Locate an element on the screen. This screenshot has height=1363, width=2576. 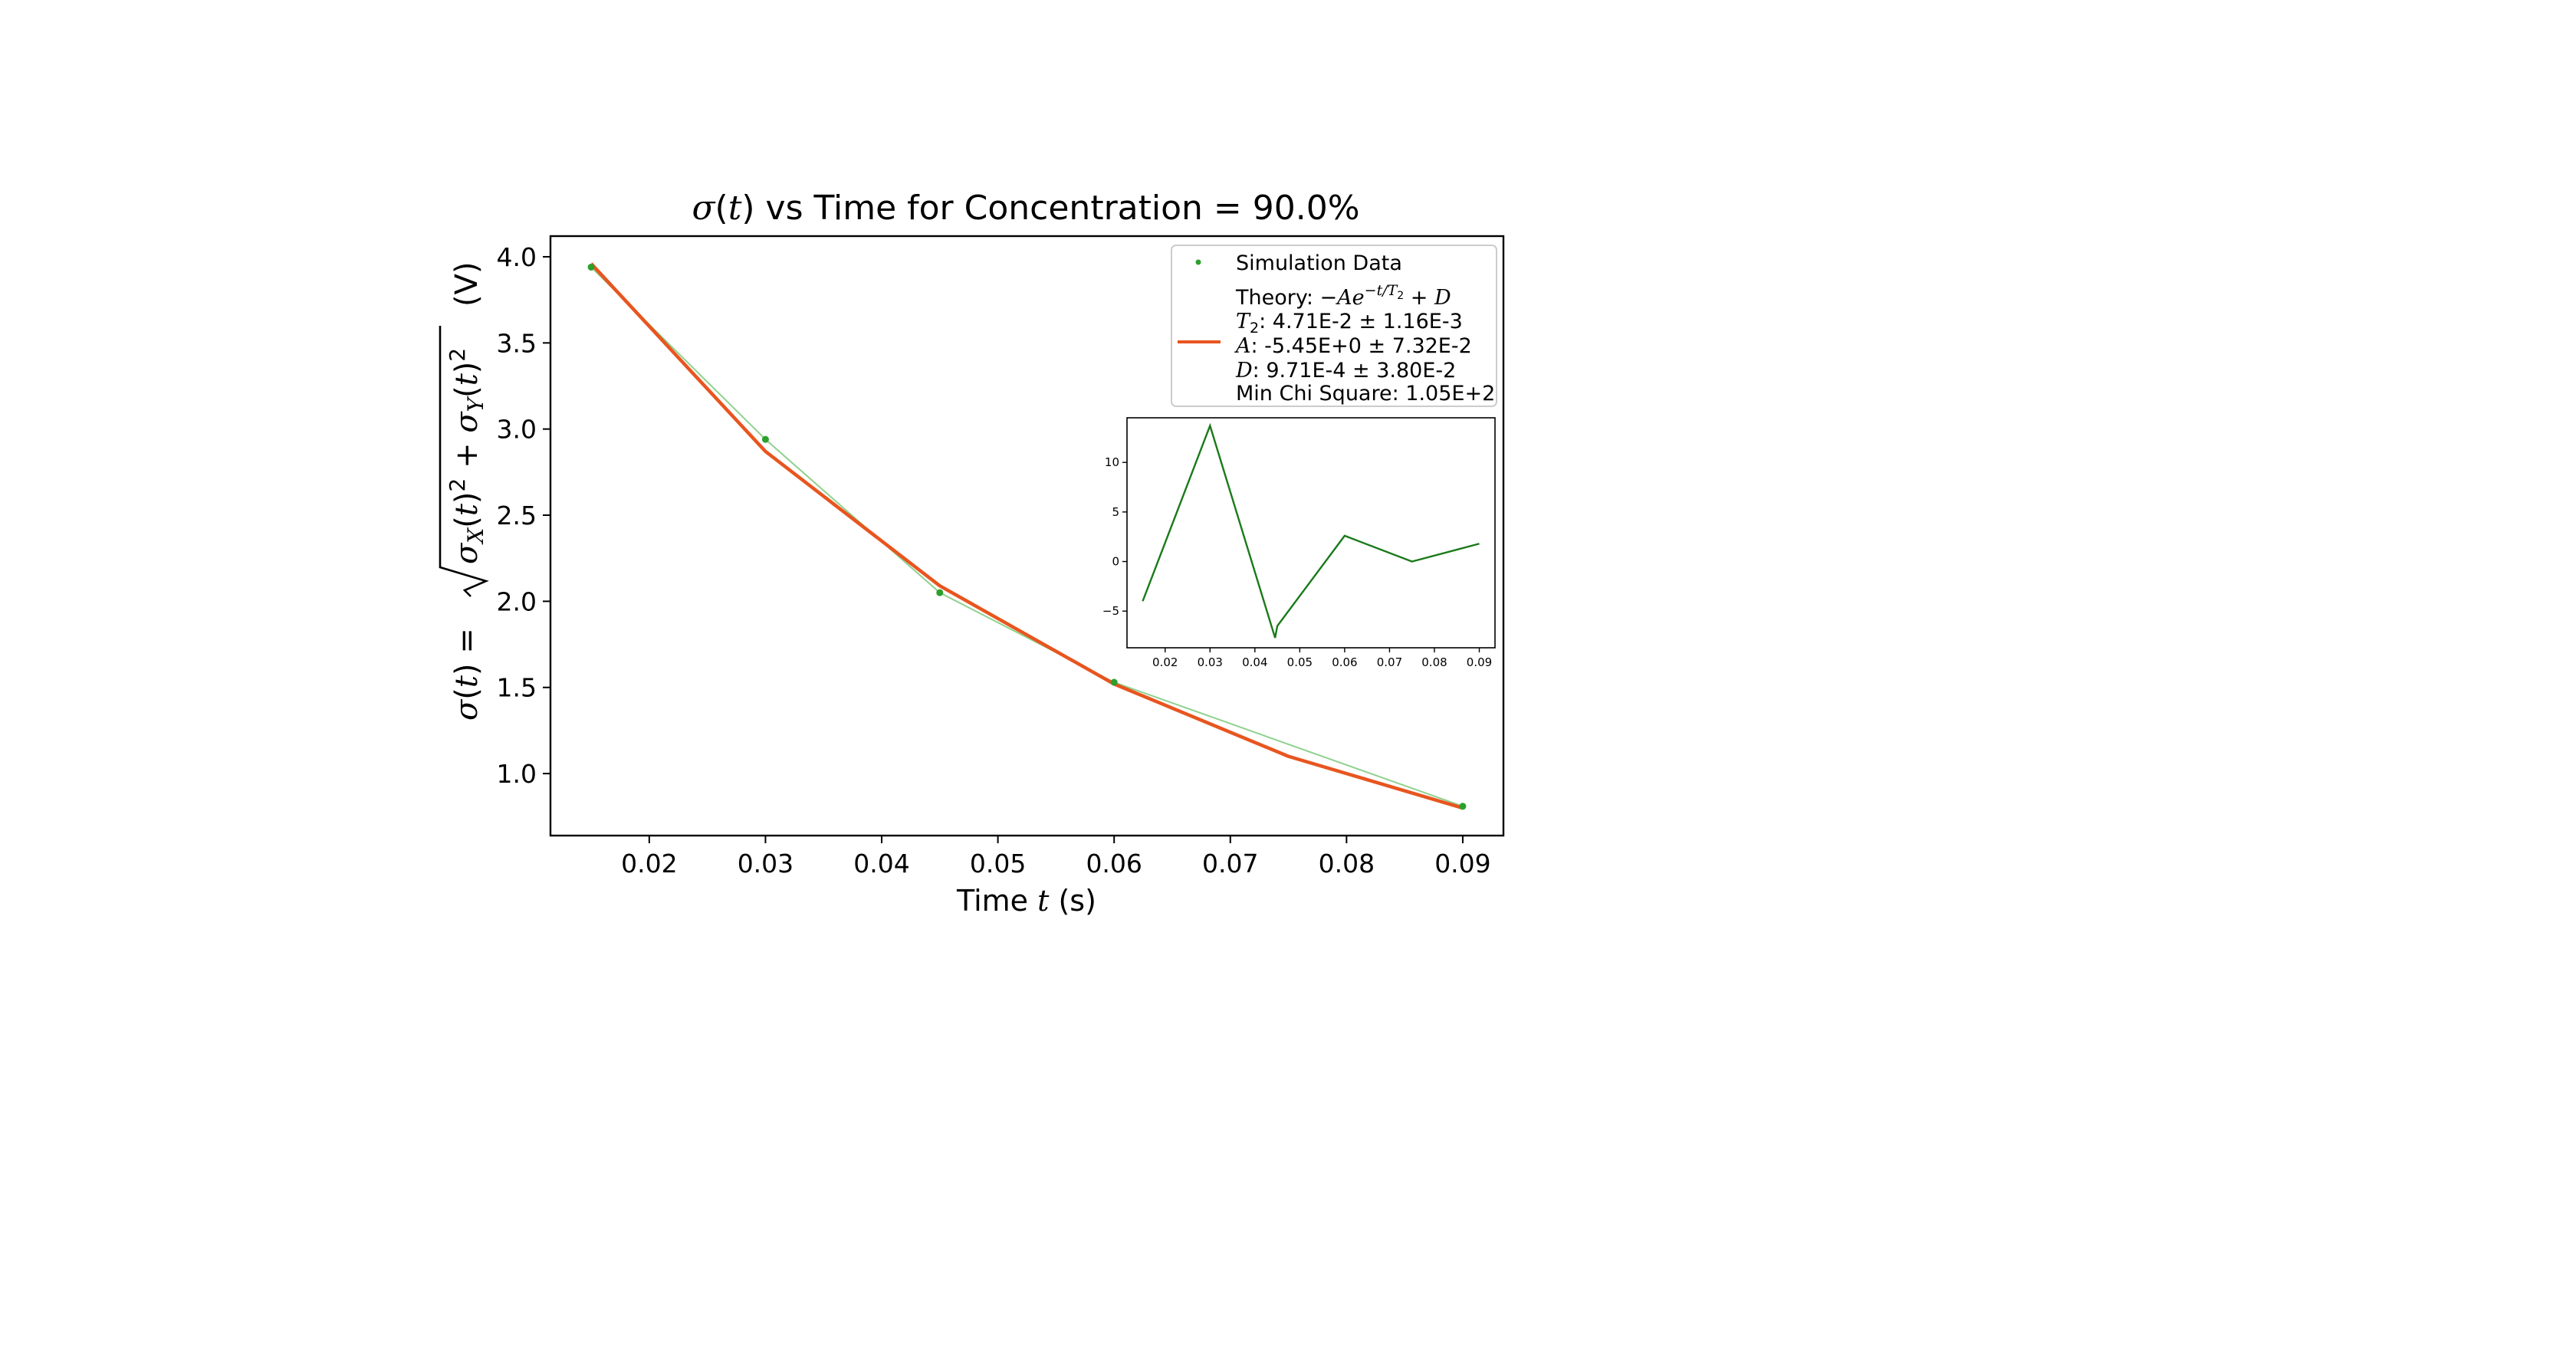
legend-scatter-marker is located at coordinates (1198, 262).